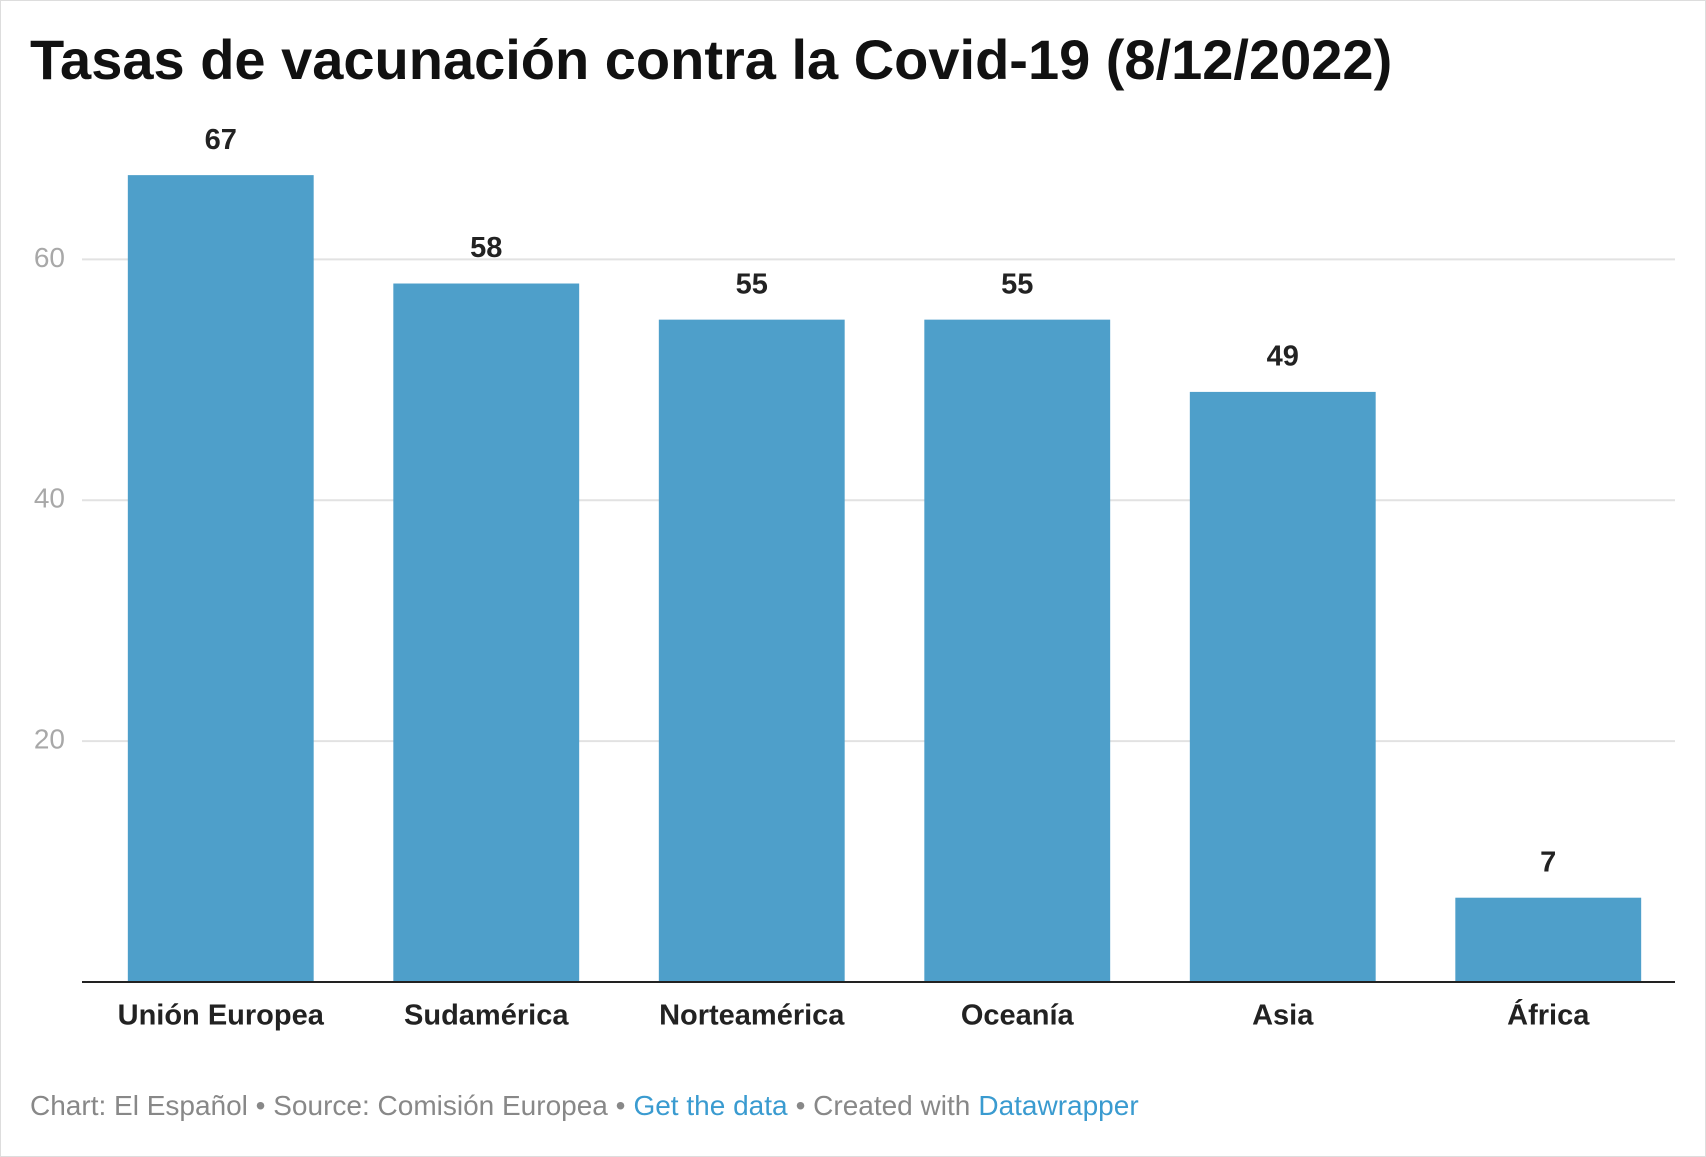 The image size is (1706, 1157). I want to click on x-tick-label: Unión Europea, so click(221, 1016).